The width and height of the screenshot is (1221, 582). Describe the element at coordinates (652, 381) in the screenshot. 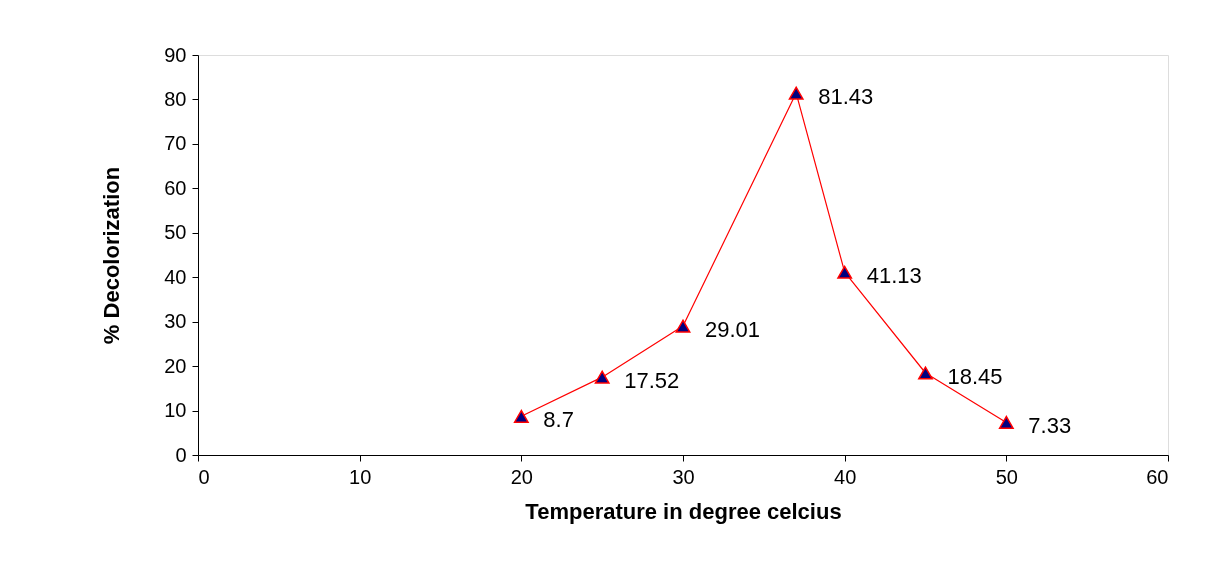

I see `data-label: 17.52` at that location.